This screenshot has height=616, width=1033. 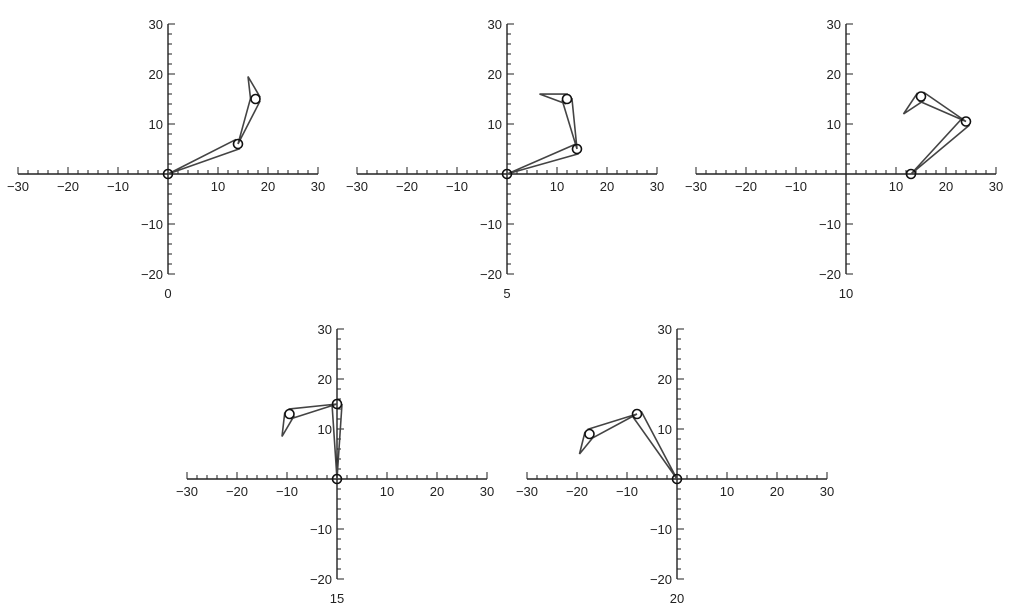 I want to click on frame-panel-15: −30 −20 −10 10 20 30 30 20 10 −10 −20 15, so click(x=335, y=464).